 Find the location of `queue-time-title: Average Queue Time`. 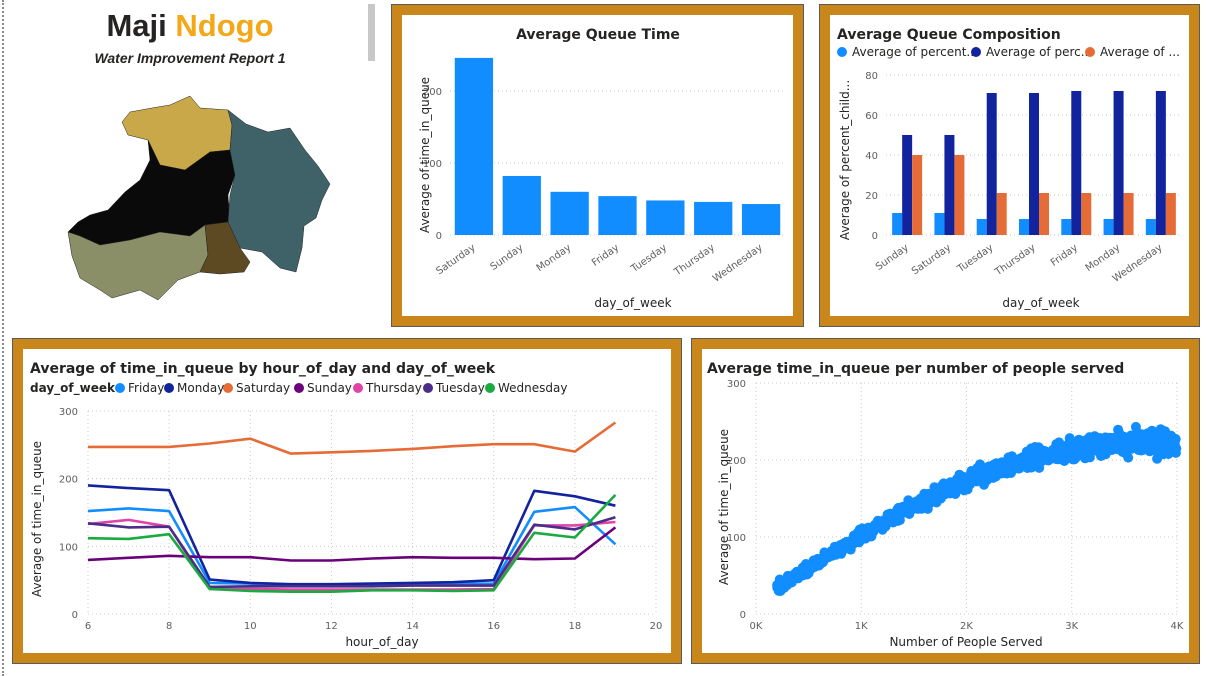

queue-time-title: Average Queue Time is located at coordinates (598, 35).